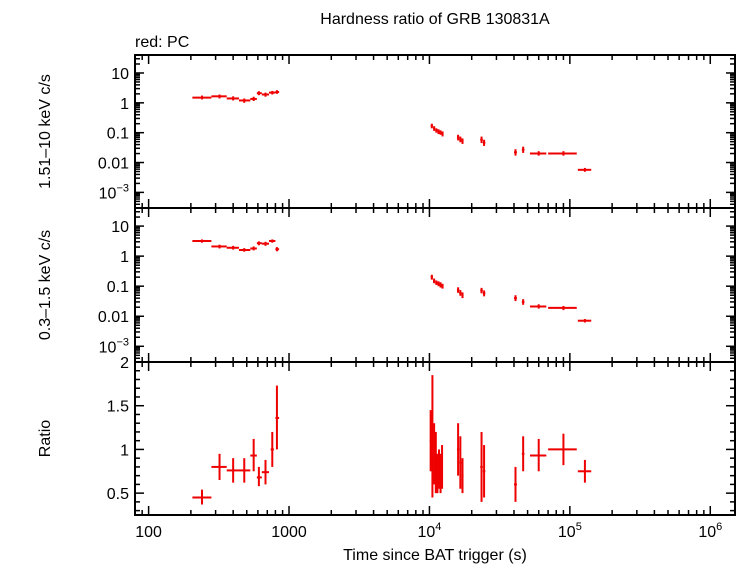 This screenshot has height=571, width=746. What do you see at coordinates (435, 19) in the screenshot?
I see `chart-title: Hardness ratio of GRB 130831A` at bounding box center [435, 19].